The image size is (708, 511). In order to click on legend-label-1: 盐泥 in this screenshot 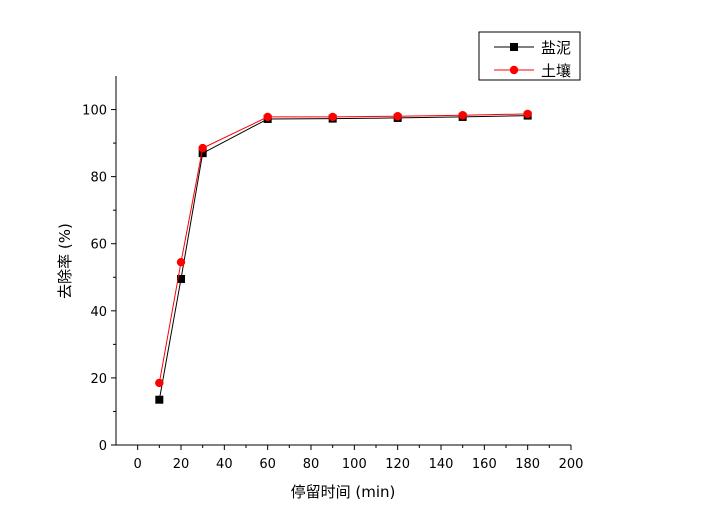, I will do `click(556, 48)`.